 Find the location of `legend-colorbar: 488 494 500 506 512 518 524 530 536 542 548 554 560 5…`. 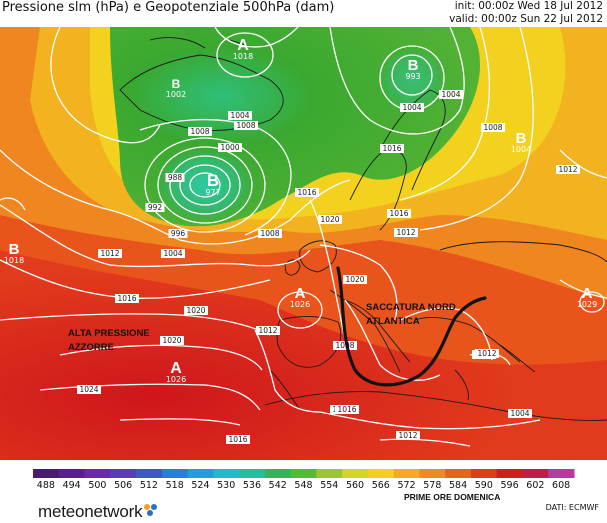

legend-colorbar: 488 494 500 506 512 518 524 530 536 542 548 554 560 5… is located at coordinates (304, 480).